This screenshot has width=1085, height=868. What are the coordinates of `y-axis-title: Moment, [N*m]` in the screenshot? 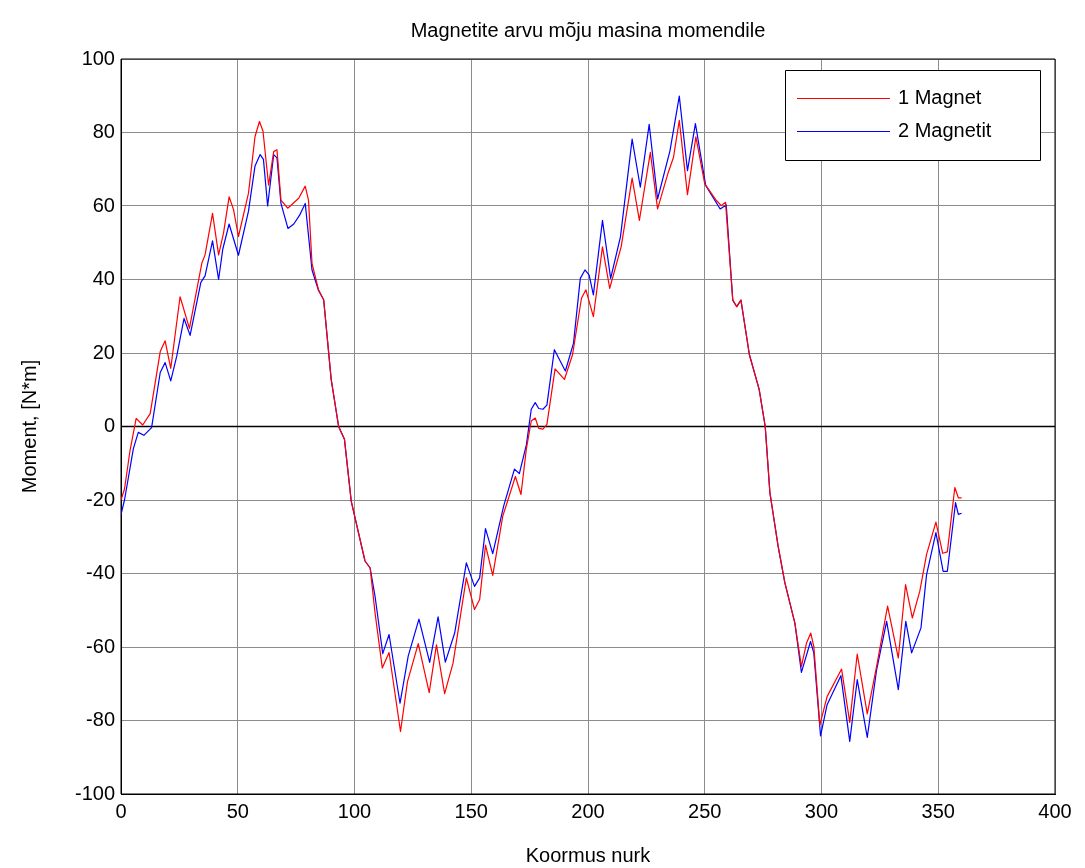 It's located at (28, 426).